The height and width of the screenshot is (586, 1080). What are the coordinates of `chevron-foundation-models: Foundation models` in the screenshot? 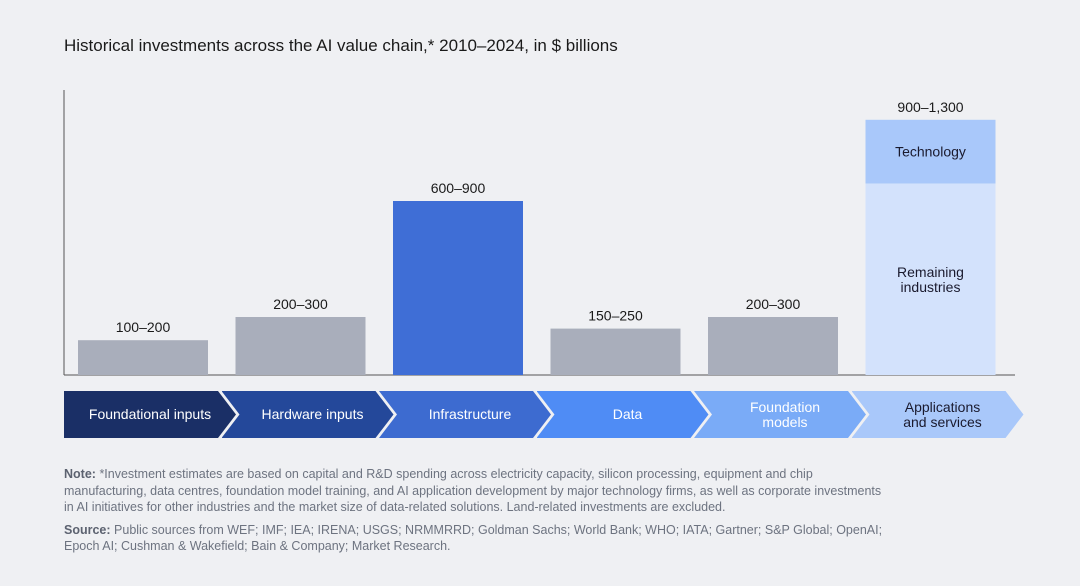 It's located at (780, 414).